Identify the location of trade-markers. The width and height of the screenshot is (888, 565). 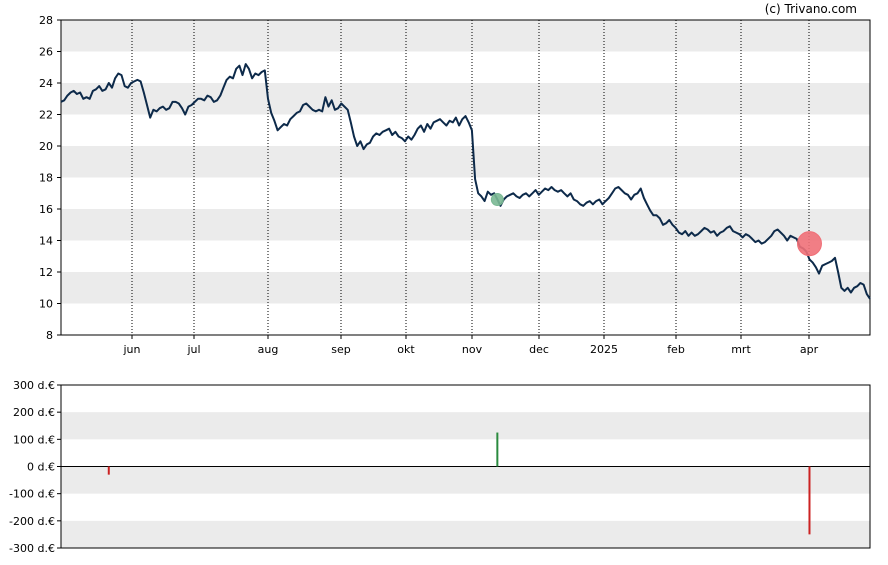
(656, 225).